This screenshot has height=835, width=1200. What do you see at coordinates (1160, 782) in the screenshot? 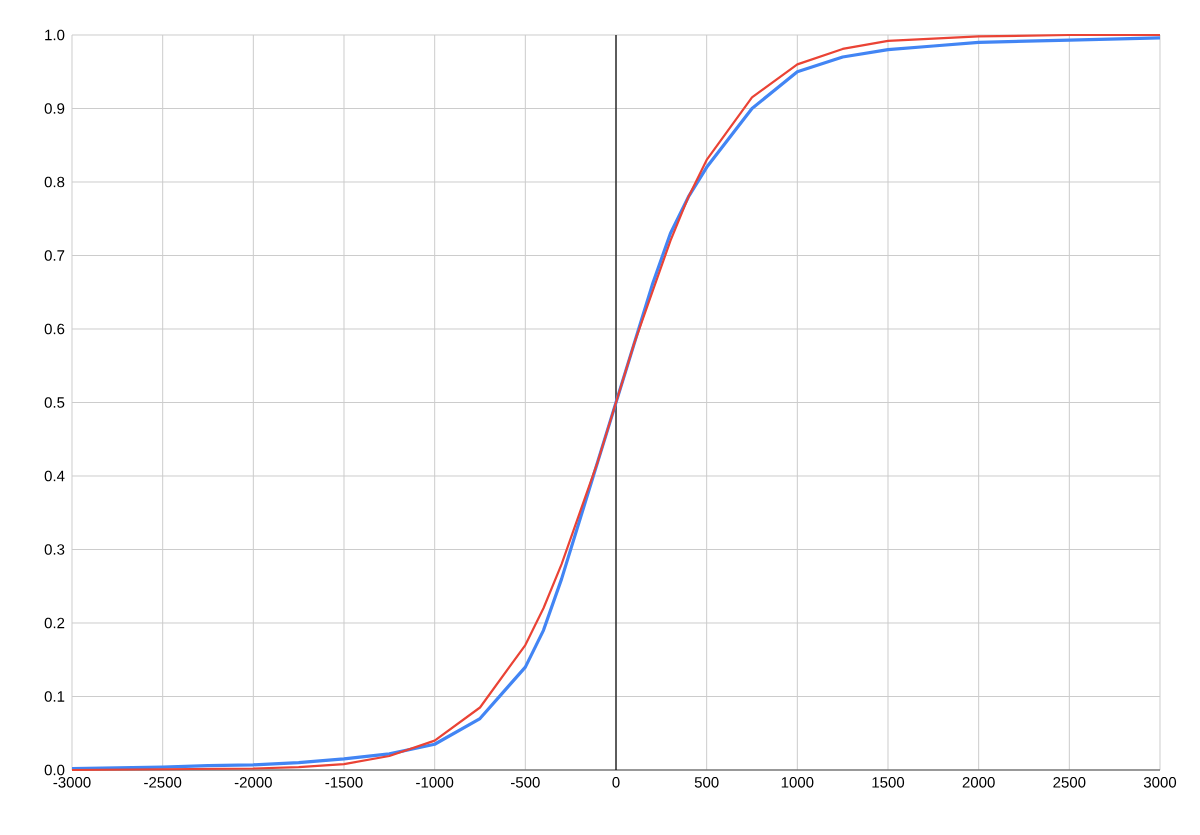
I see `x-tick-label: 3000` at bounding box center [1160, 782].